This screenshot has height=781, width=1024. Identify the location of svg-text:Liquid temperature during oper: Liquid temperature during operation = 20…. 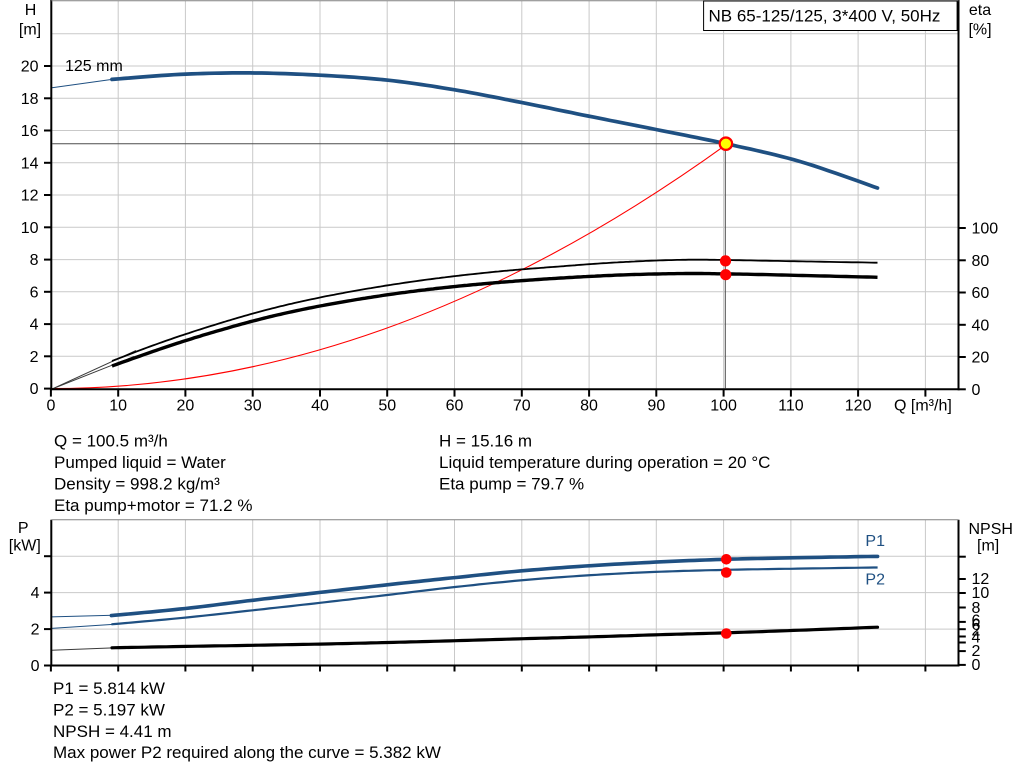
(604, 462).